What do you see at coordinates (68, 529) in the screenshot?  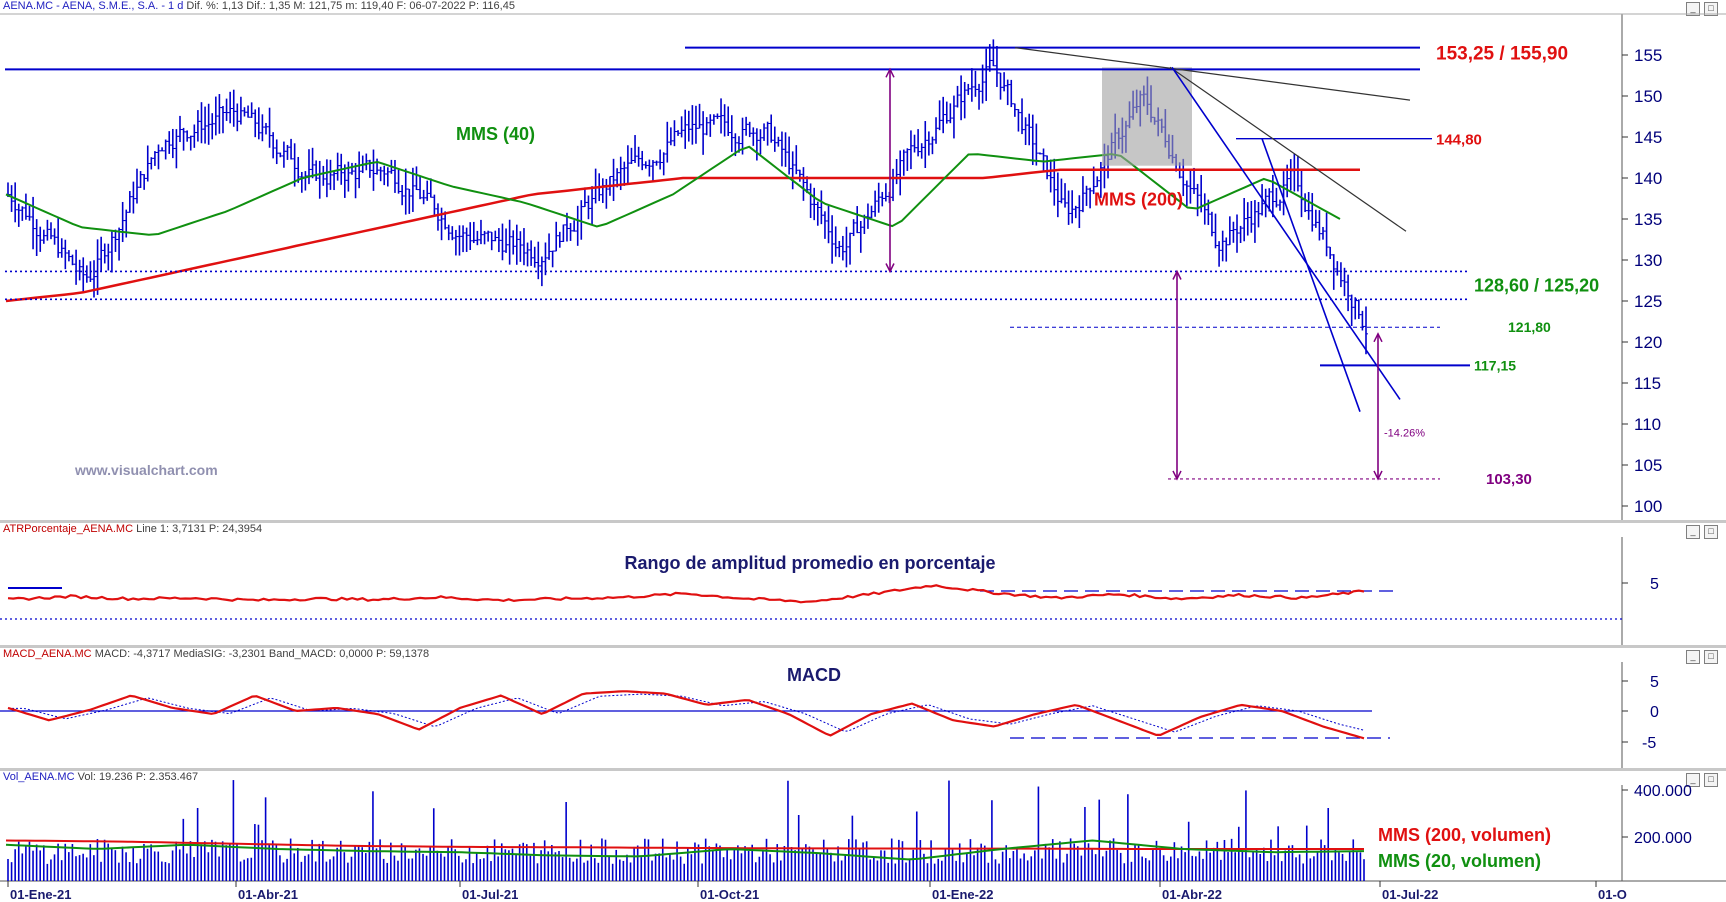 I see `atr-header-name: ATRPorcentaje_AENA.MC` at bounding box center [68, 529].